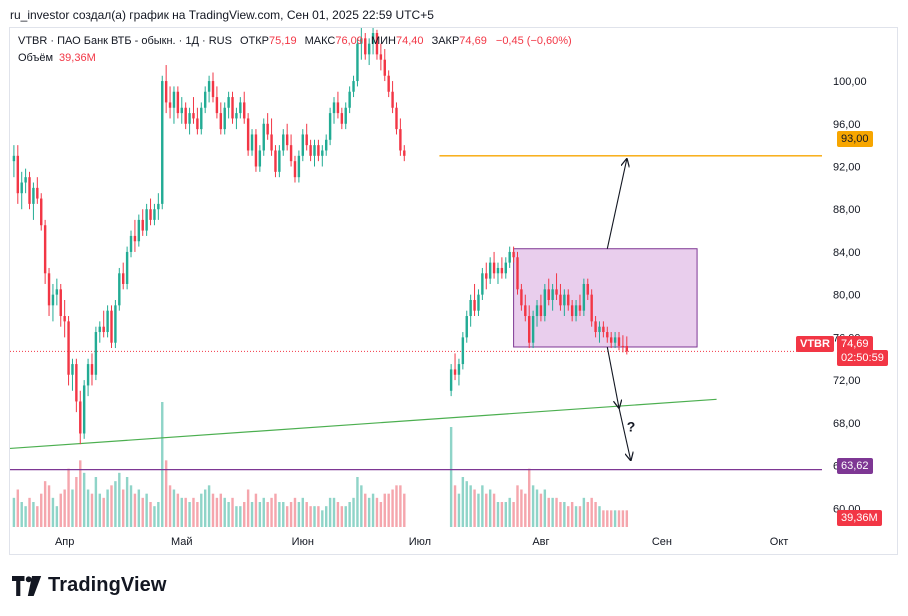 The height and width of the screenshot is (616, 908). Describe the element at coordinates (533, 41) in the screenshot. I see `legend-change: −0,45 (−0,60%)` at that location.